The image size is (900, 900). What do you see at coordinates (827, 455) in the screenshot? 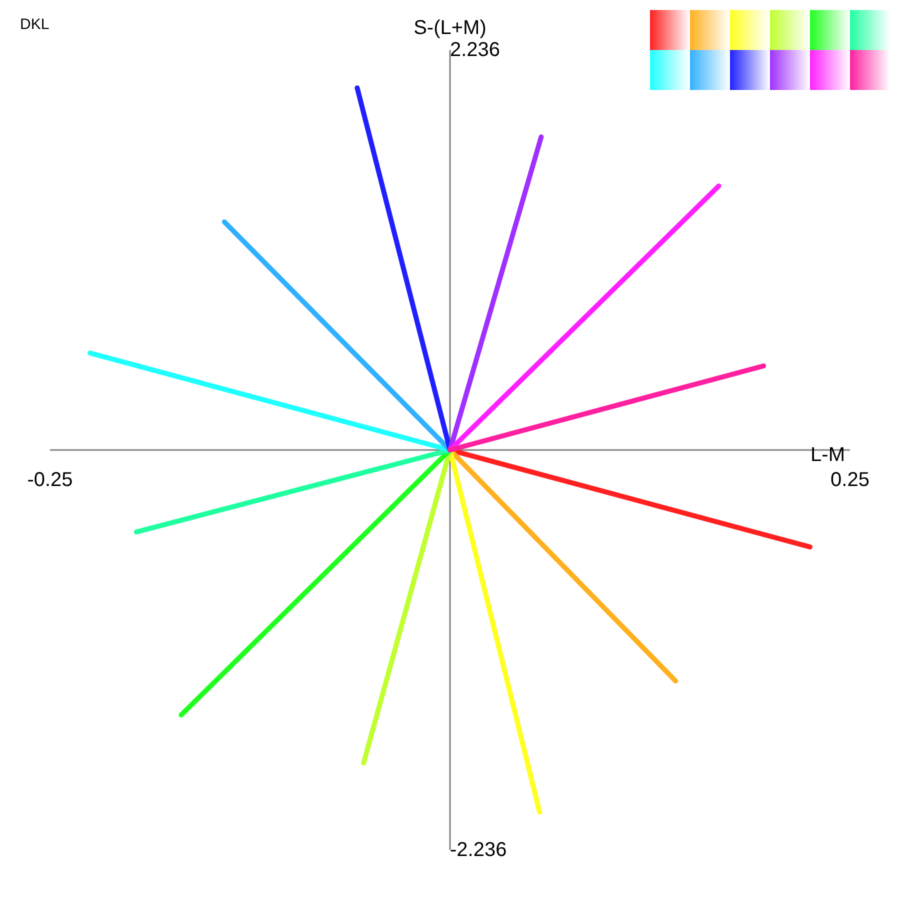
I see `x-axis-title: L-M` at bounding box center [827, 455].